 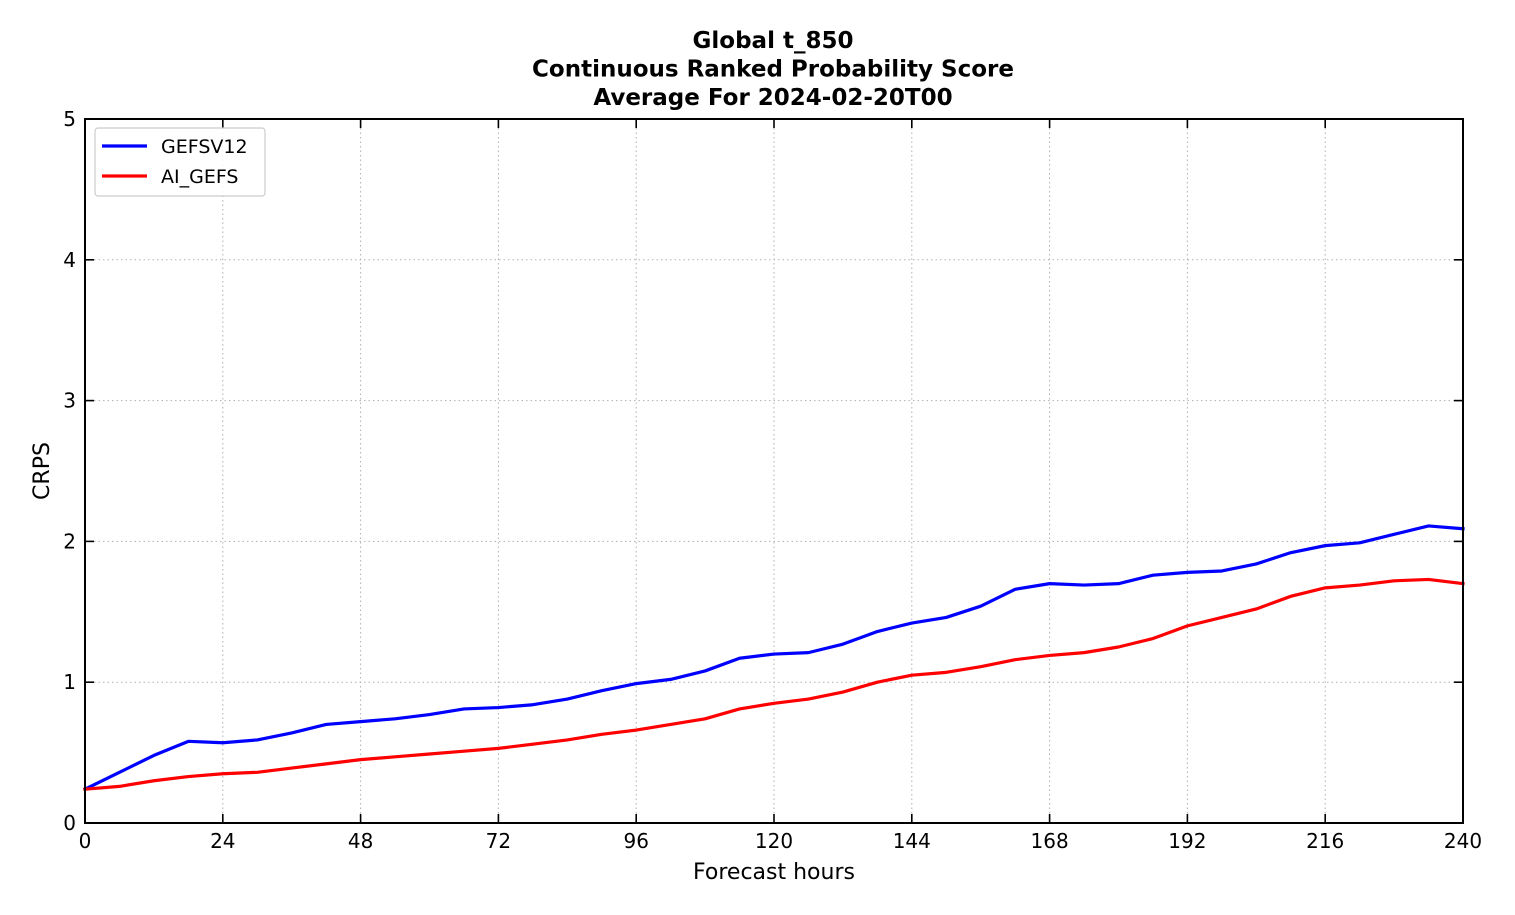 What do you see at coordinates (1050, 841) in the screenshot?
I see `x-tick-label: 168` at bounding box center [1050, 841].